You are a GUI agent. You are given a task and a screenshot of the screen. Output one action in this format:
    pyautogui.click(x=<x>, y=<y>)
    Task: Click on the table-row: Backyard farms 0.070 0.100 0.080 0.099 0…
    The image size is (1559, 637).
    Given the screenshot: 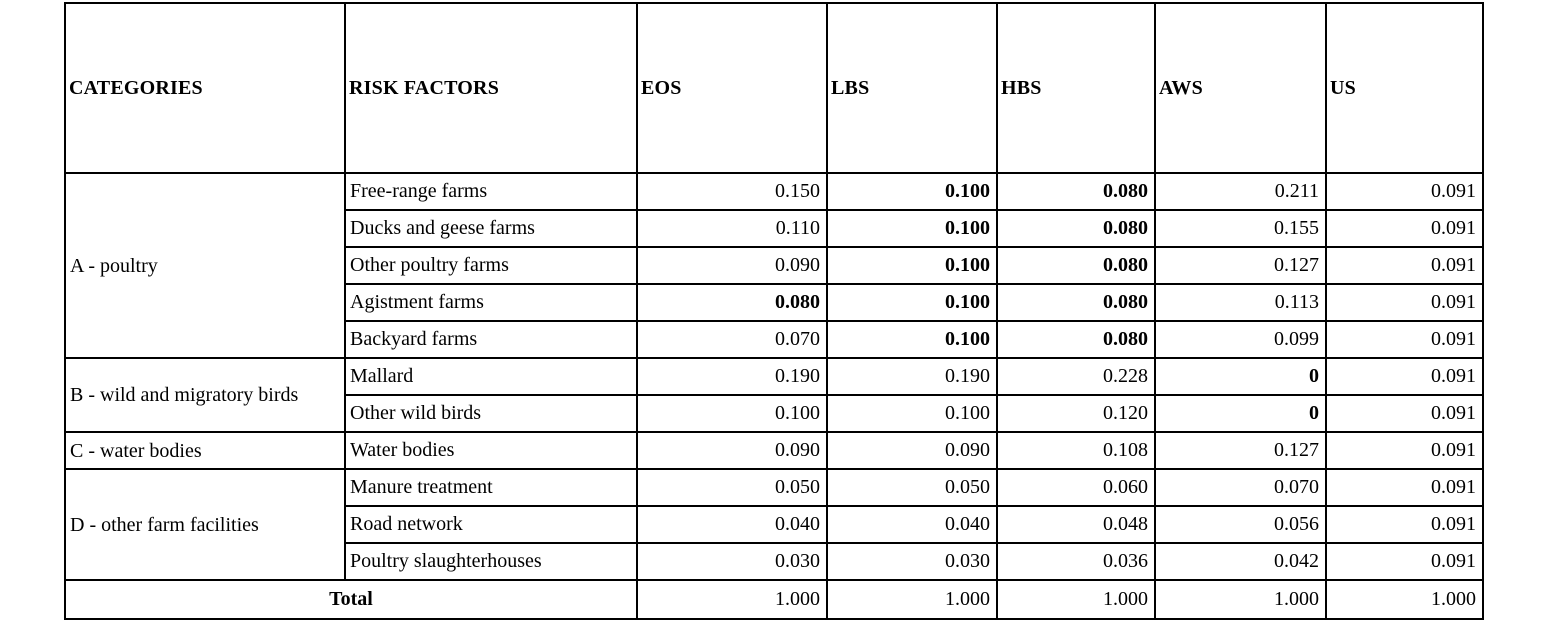 What is the action you would take?
    pyautogui.click(x=774, y=339)
    